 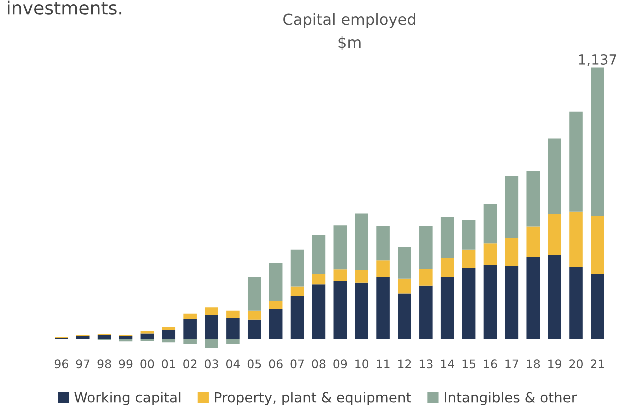 What do you see at coordinates (341, 364) in the screenshot?
I see `x-tick-label: 09` at bounding box center [341, 364].